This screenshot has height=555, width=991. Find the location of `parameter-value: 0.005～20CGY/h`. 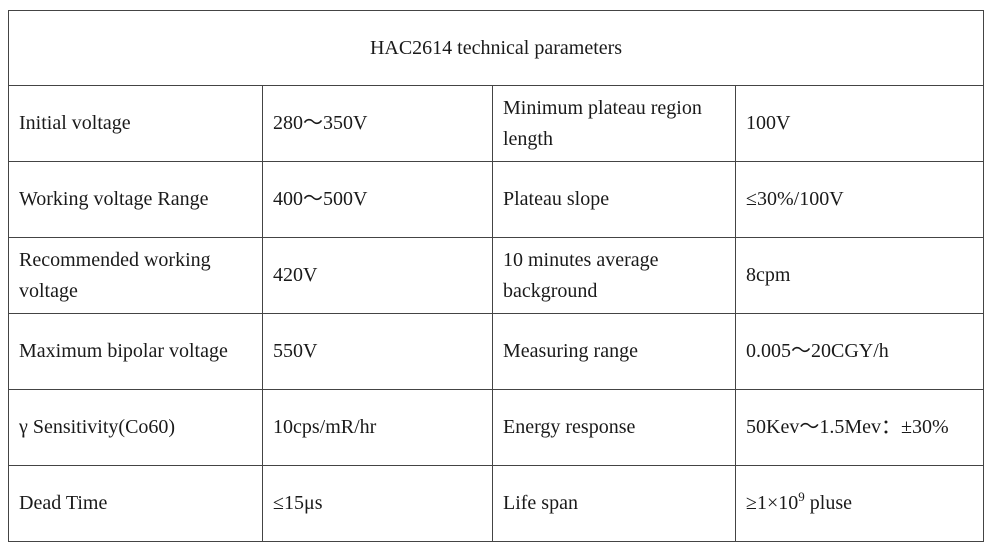

parameter-value: 0.005～20CGY/h is located at coordinates (859, 351).